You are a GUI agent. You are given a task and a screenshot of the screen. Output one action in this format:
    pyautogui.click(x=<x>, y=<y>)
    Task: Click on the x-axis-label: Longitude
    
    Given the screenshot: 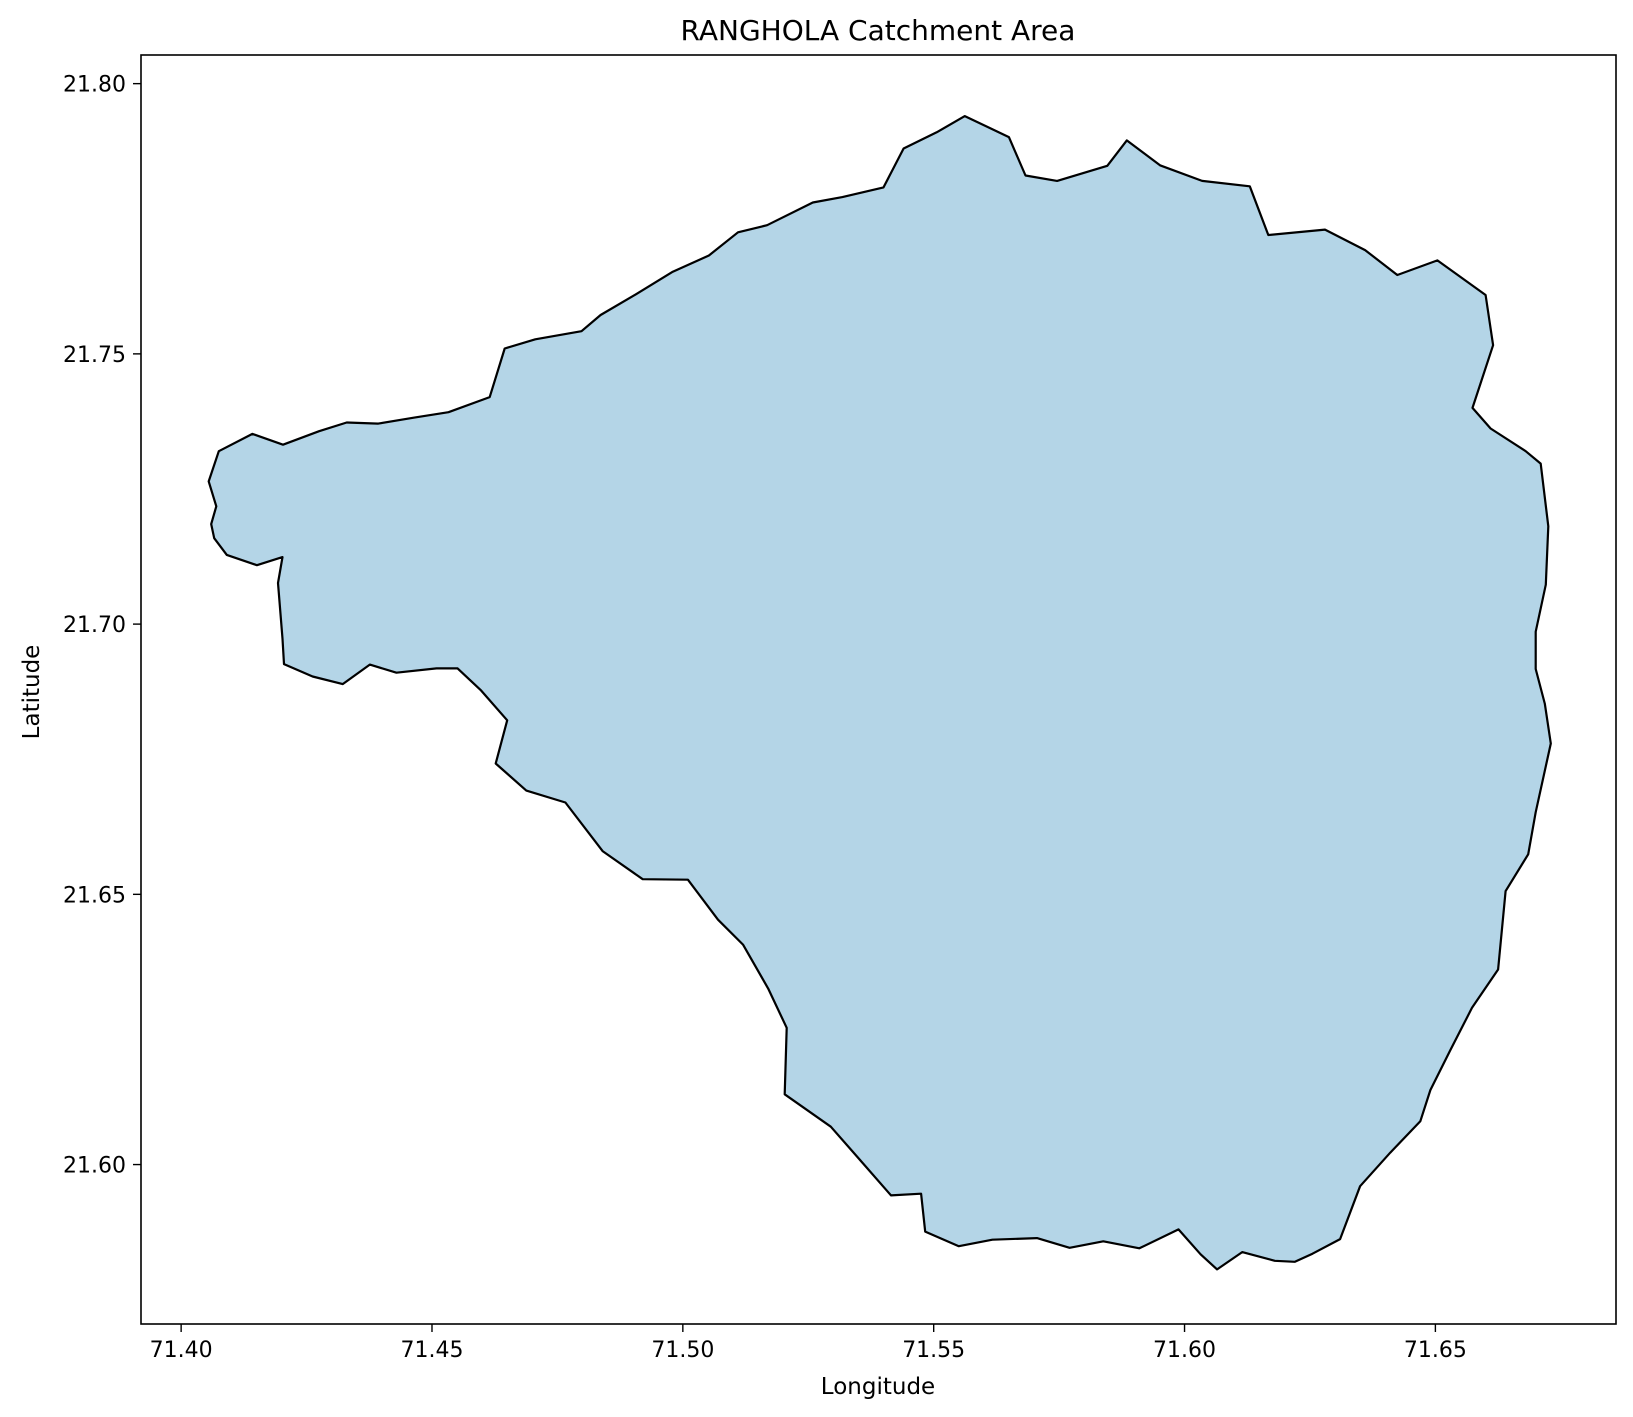 What is the action you would take?
    pyautogui.click(x=878, y=1387)
    